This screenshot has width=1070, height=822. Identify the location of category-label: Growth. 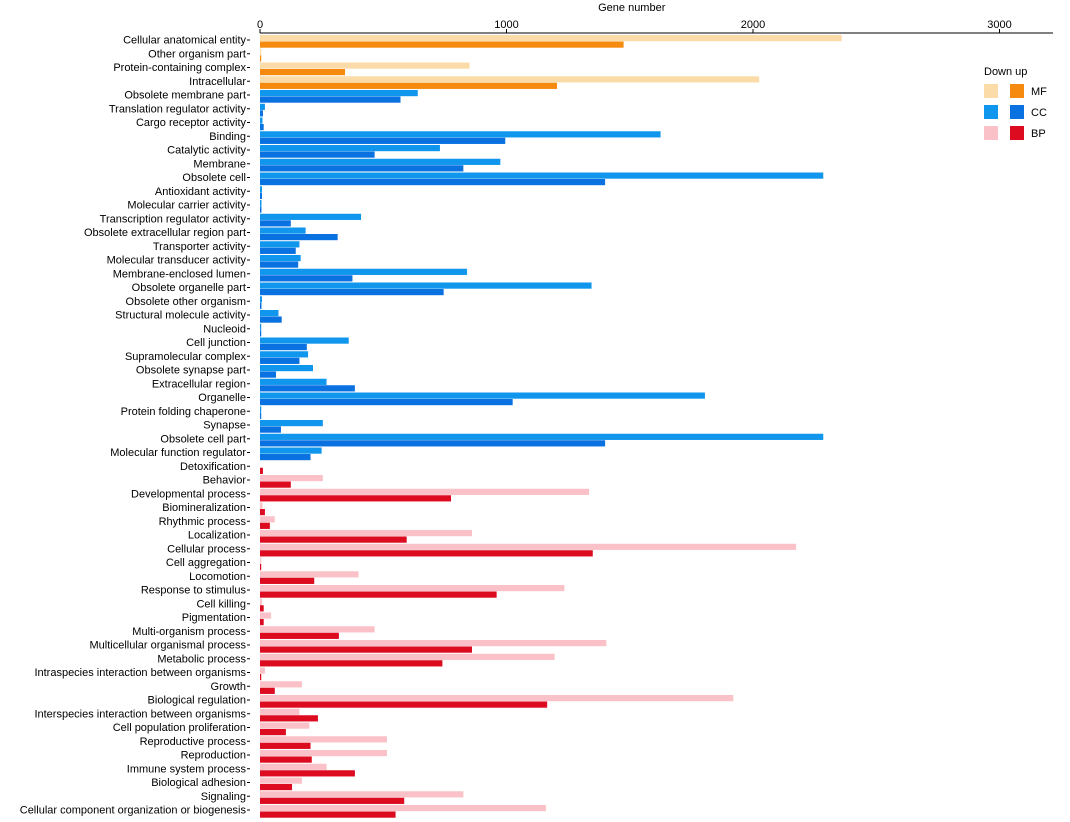
(228, 687).